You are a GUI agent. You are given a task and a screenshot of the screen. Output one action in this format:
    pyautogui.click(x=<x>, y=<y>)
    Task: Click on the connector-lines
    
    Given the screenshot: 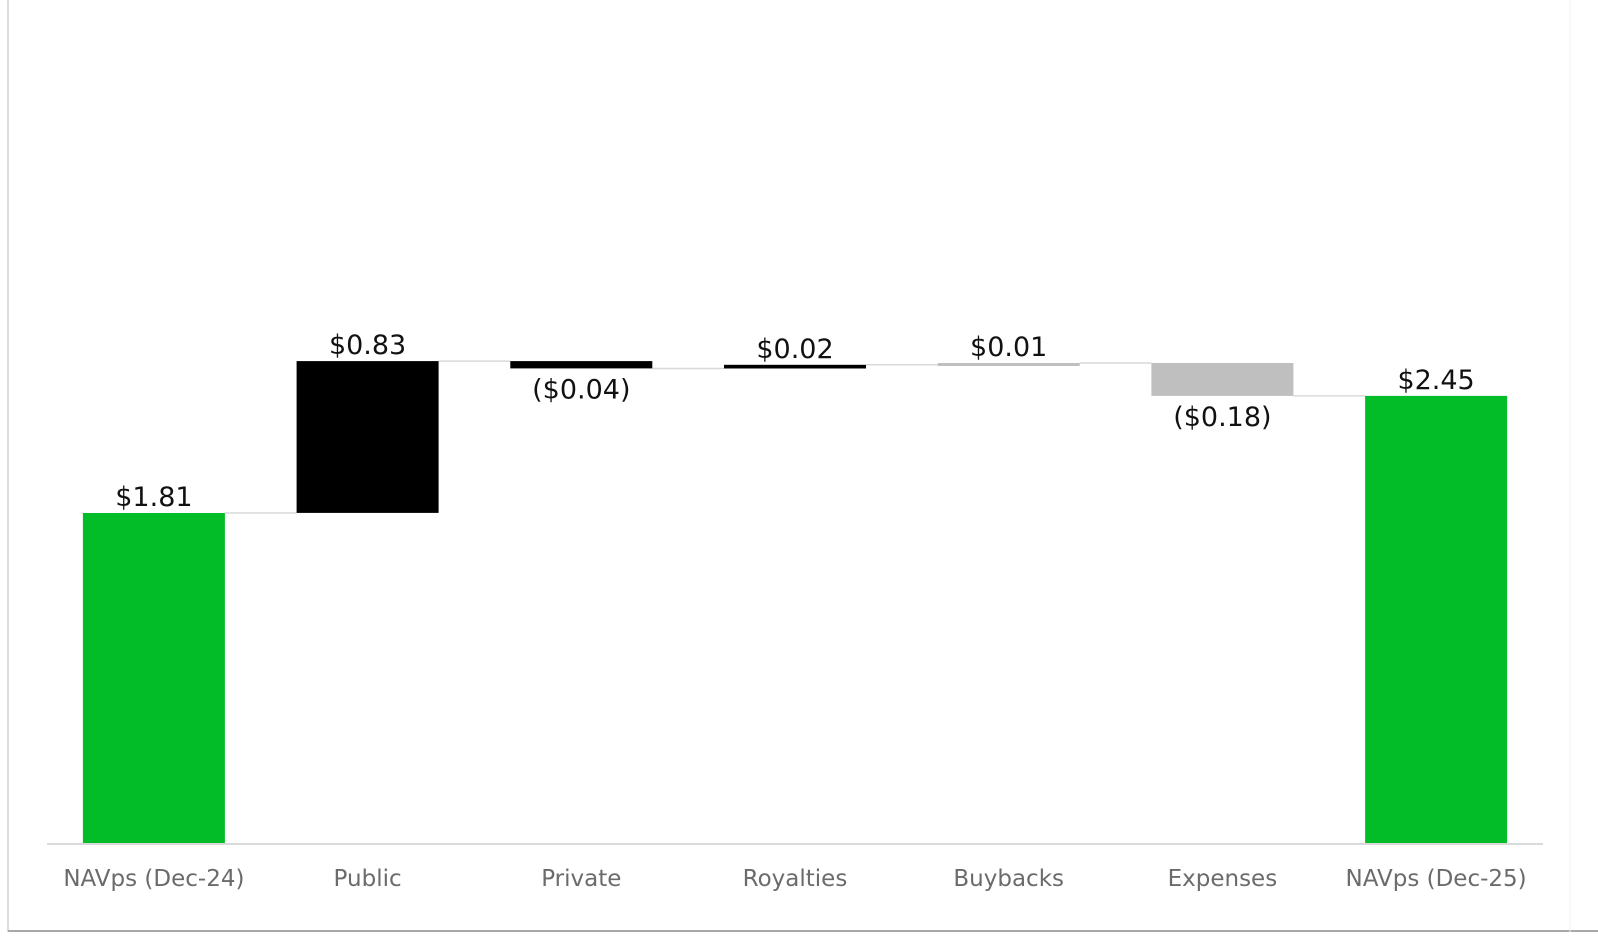 What is the action you would take?
    pyautogui.click(x=795, y=437)
    